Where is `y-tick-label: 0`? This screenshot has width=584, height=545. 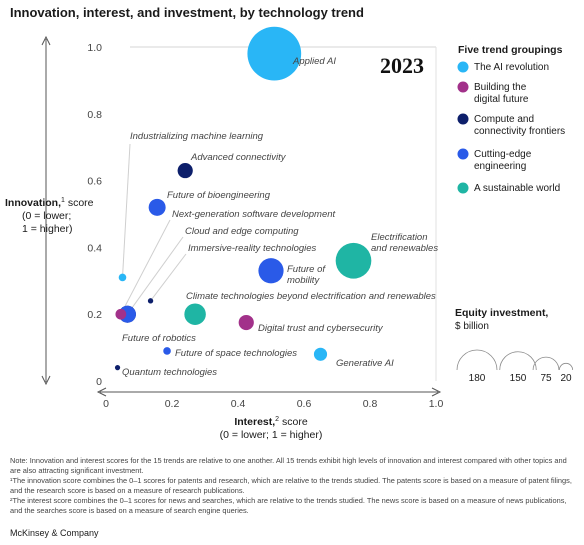 y-tick-label: 0 is located at coordinates (99, 382).